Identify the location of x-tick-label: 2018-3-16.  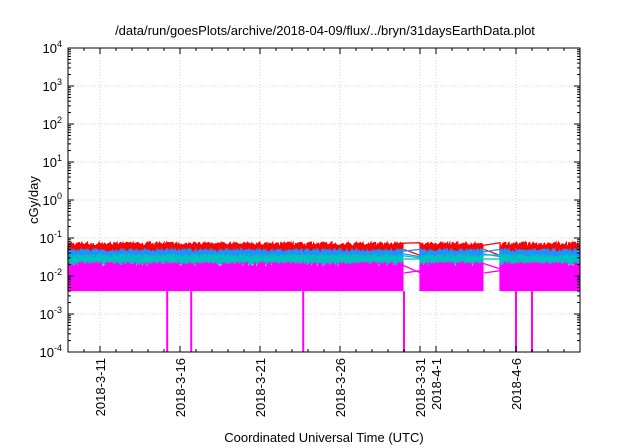
(180, 387).